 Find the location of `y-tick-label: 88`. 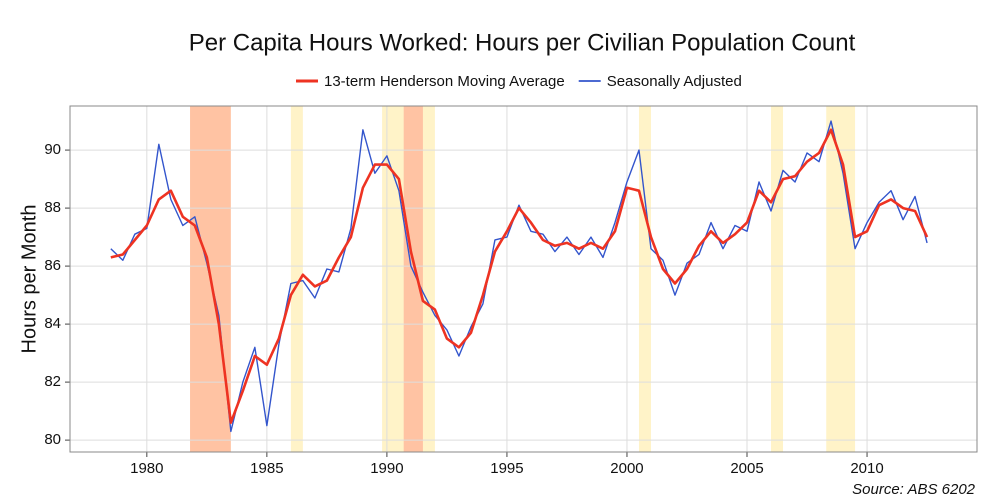

y-tick-label: 88 is located at coordinates (52, 207).